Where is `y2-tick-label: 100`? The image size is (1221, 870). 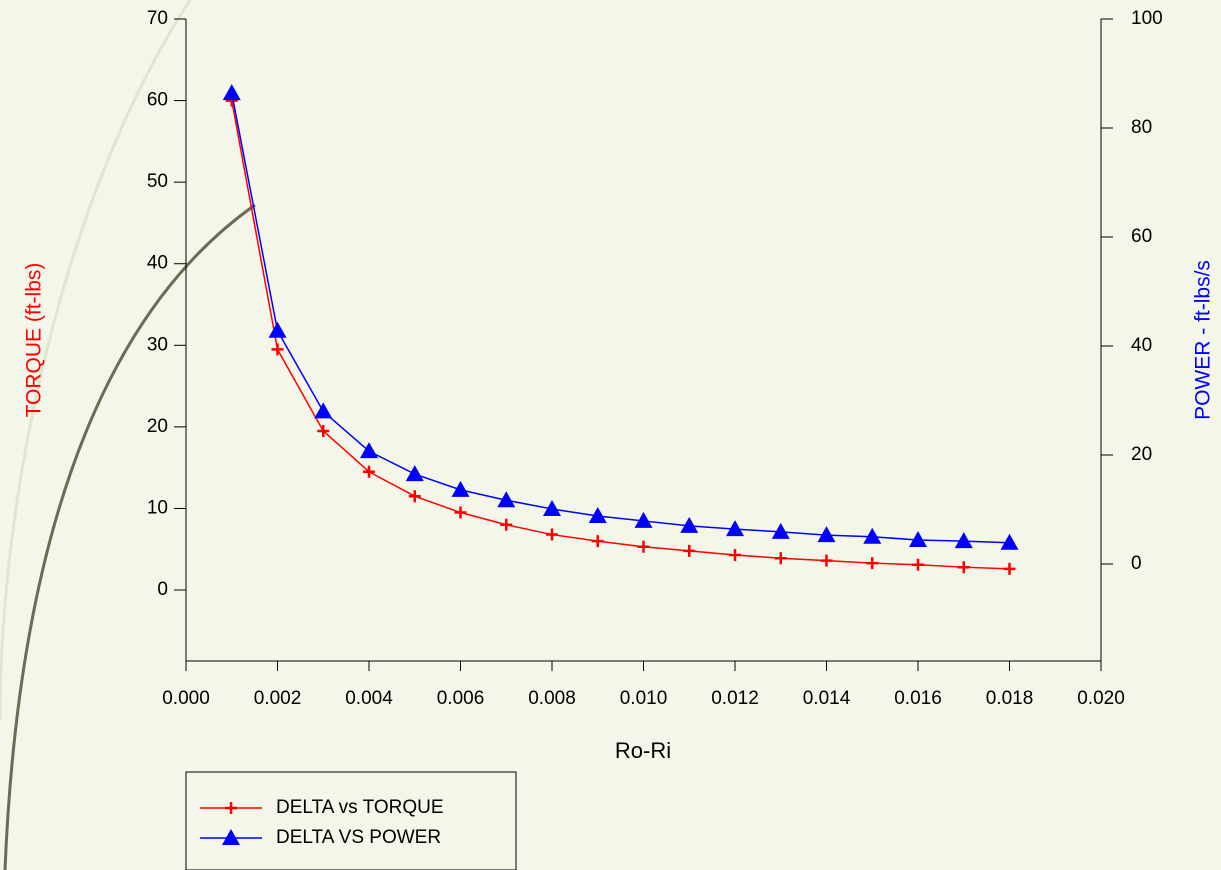 y2-tick-label: 100 is located at coordinates (1147, 18).